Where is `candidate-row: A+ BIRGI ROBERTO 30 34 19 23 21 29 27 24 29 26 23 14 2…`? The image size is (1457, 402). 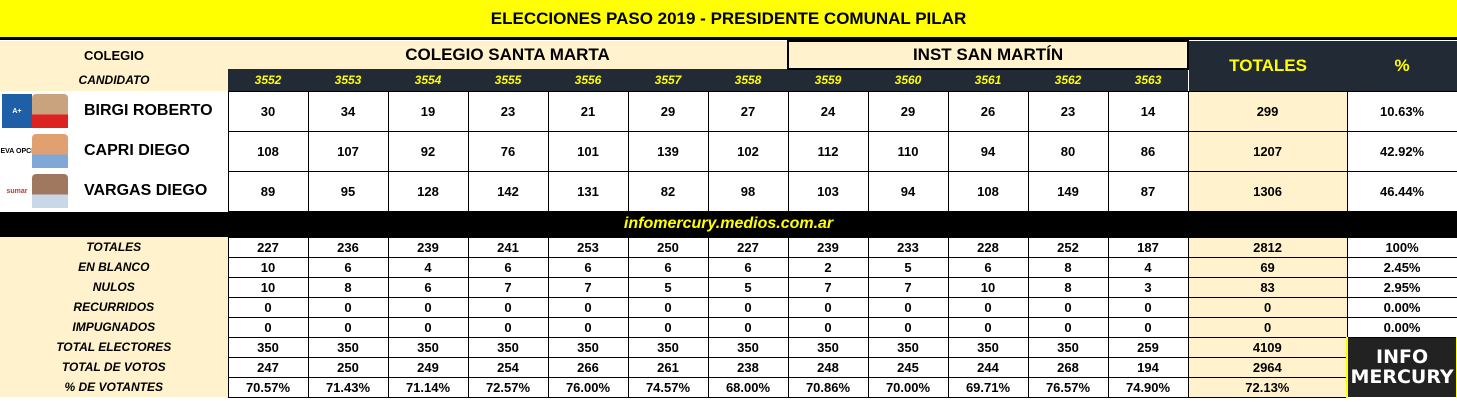
candidate-row: A+ BIRGI ROBERTO 30 34 19 23 21 29 27 24 29 26 23 14 2… is located at coordinates (728, 111).